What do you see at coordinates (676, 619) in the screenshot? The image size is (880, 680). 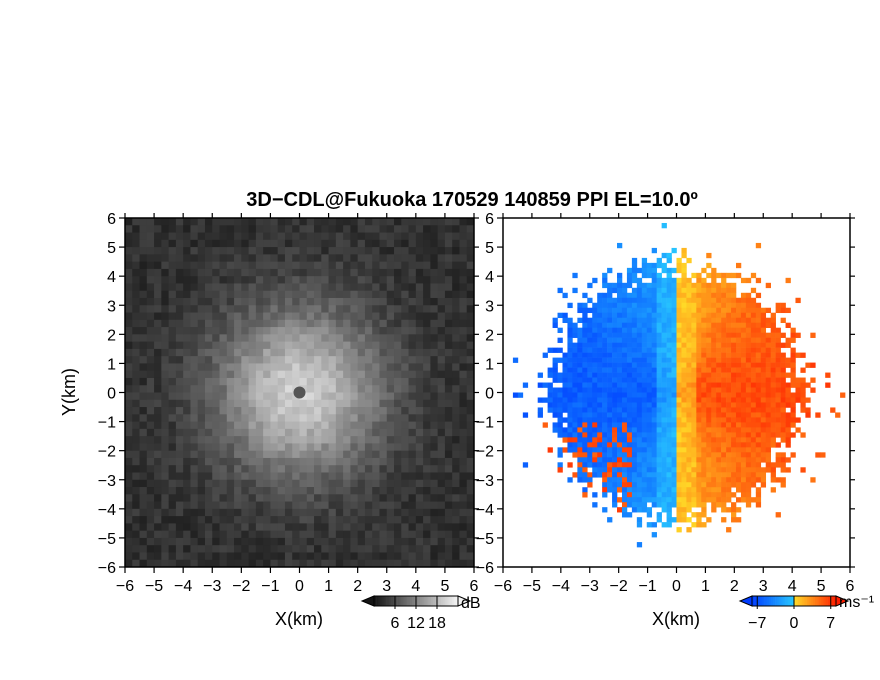 I see `velocity-x-label: X(km)` at bounding box center [676, 619].